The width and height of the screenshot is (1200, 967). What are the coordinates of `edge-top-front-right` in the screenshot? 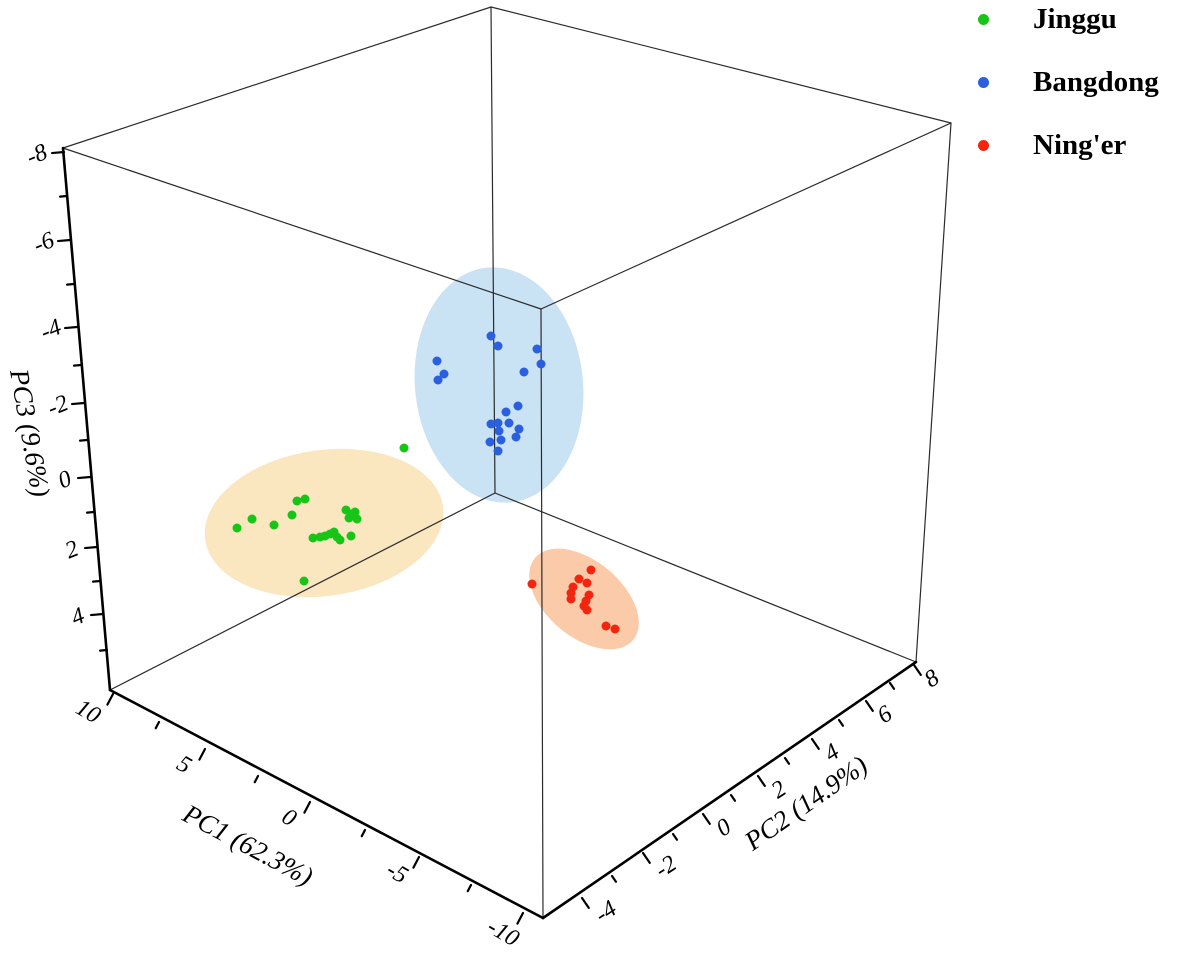 It's located at (746, 216).